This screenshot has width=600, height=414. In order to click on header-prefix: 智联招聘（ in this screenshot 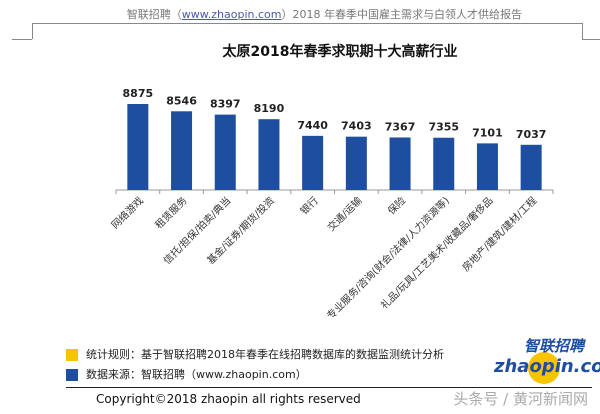, I will do `click(154, 14)`.